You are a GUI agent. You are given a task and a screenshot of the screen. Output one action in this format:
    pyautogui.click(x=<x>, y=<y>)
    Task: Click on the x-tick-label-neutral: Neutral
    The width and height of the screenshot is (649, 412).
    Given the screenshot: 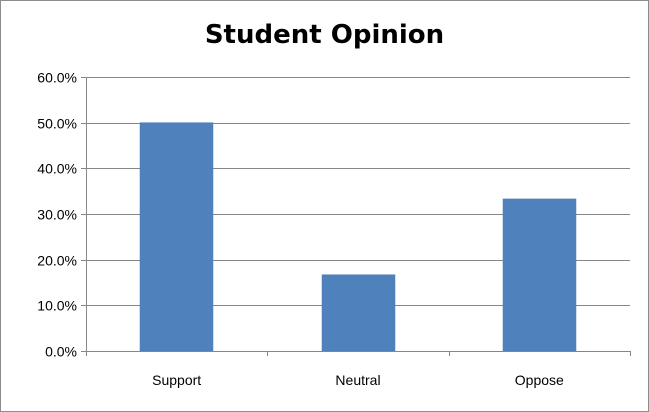 What is the action you would take?
    pyautogui.click(x=357, y=380)
    